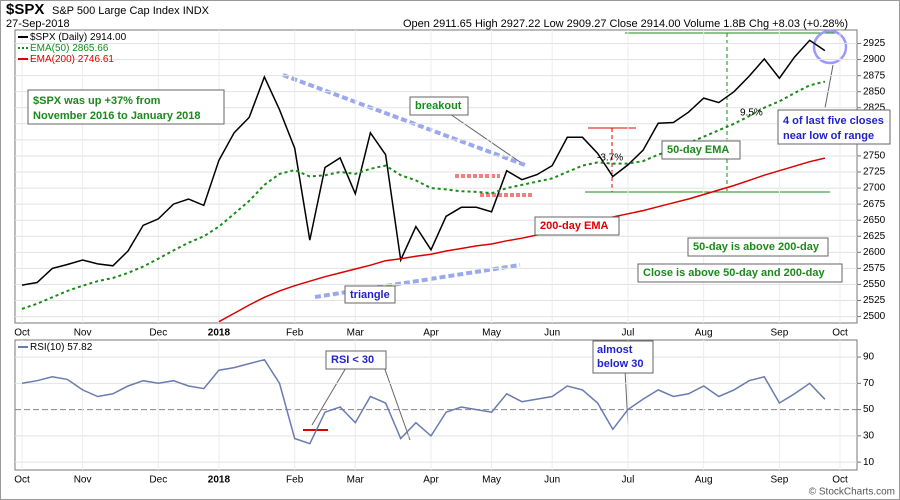  Describe the element at coordinates (79, 347) in the screenshot. I see `legend-value: 57.82` at that location.